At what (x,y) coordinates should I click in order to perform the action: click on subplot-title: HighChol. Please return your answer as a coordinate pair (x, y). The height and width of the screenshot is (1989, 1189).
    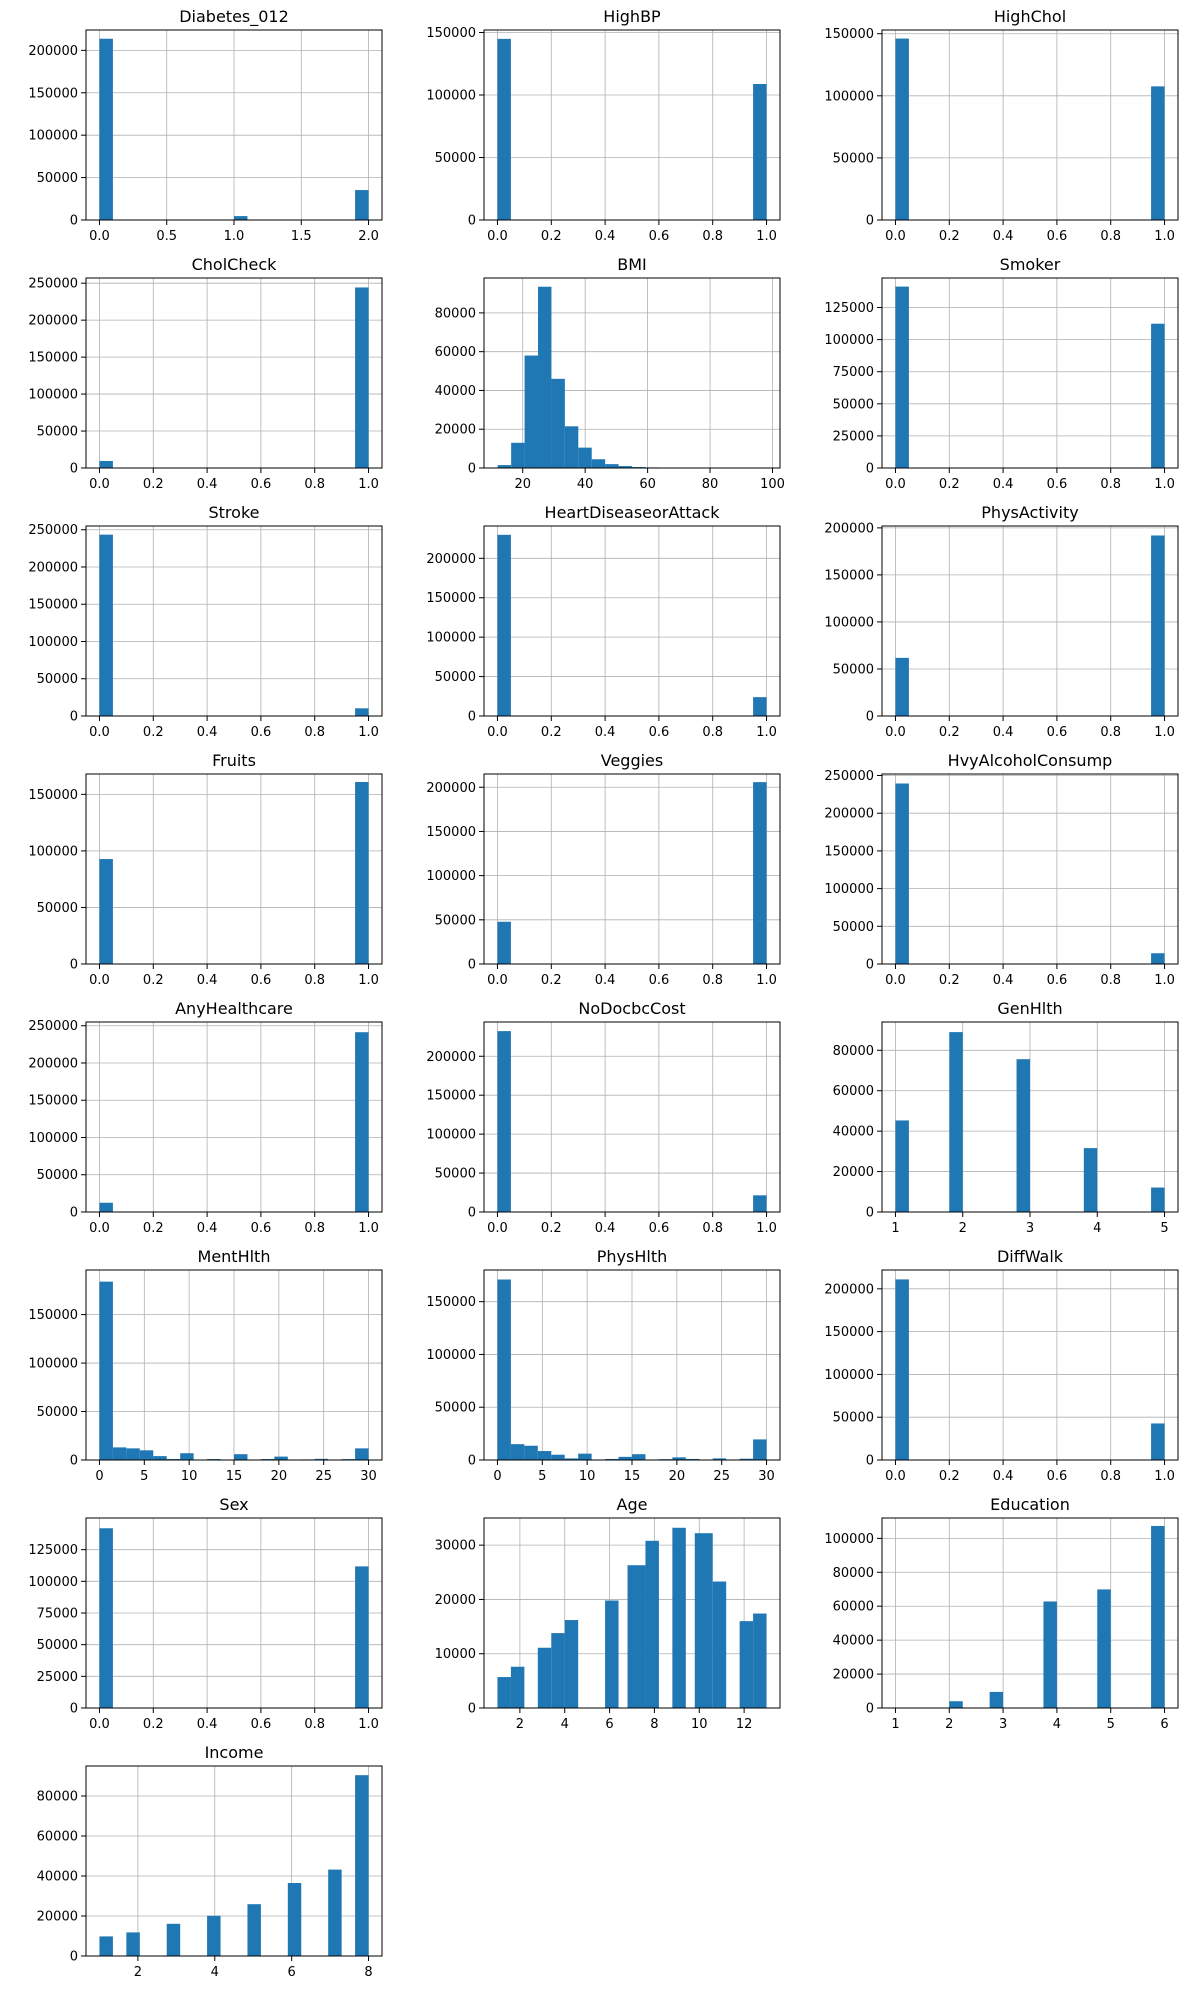
    Looking at the image, I should click on (1030, 16).